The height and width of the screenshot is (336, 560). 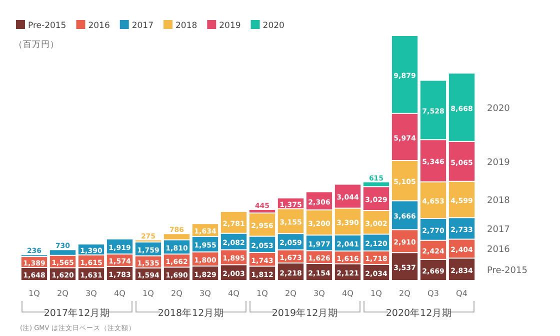 I want to click on legend-label: 2018, so click(x=187, y=26).